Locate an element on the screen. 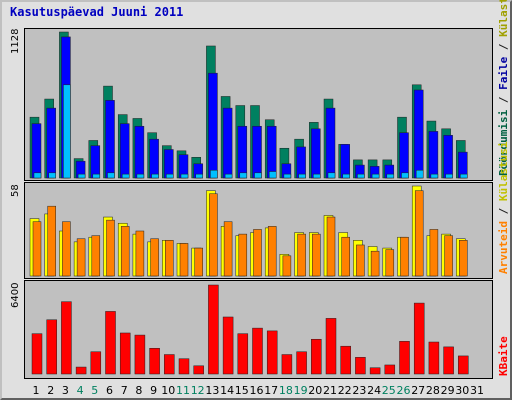  day-label-18: 18 is located at coordinates (286, 390).